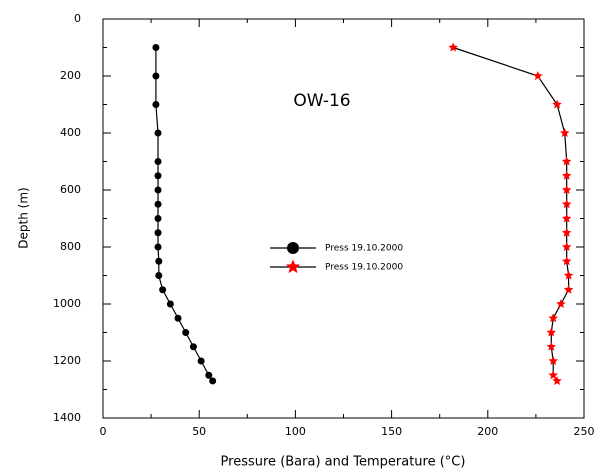 The height and width of the screenshot is (471, 600). What do you see at coordinates (295, 431) in the screenshot?
I see `x-tick-label: 100` at bounding box center [295, 431].